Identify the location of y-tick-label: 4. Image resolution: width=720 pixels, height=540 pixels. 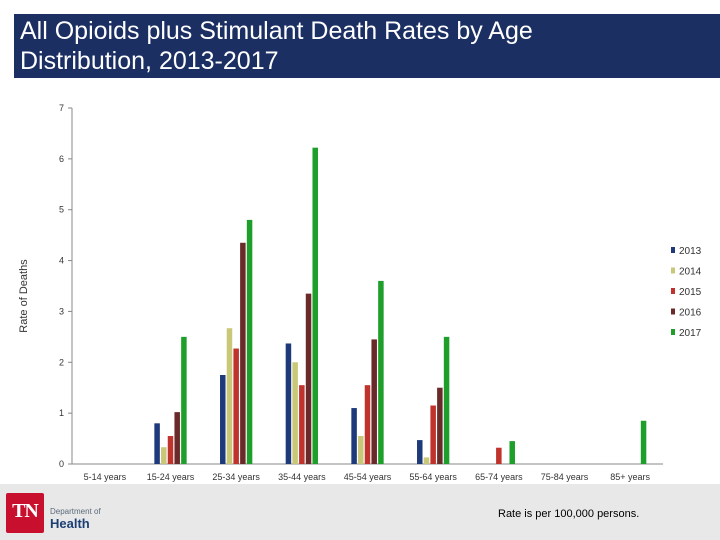
(61, 261).